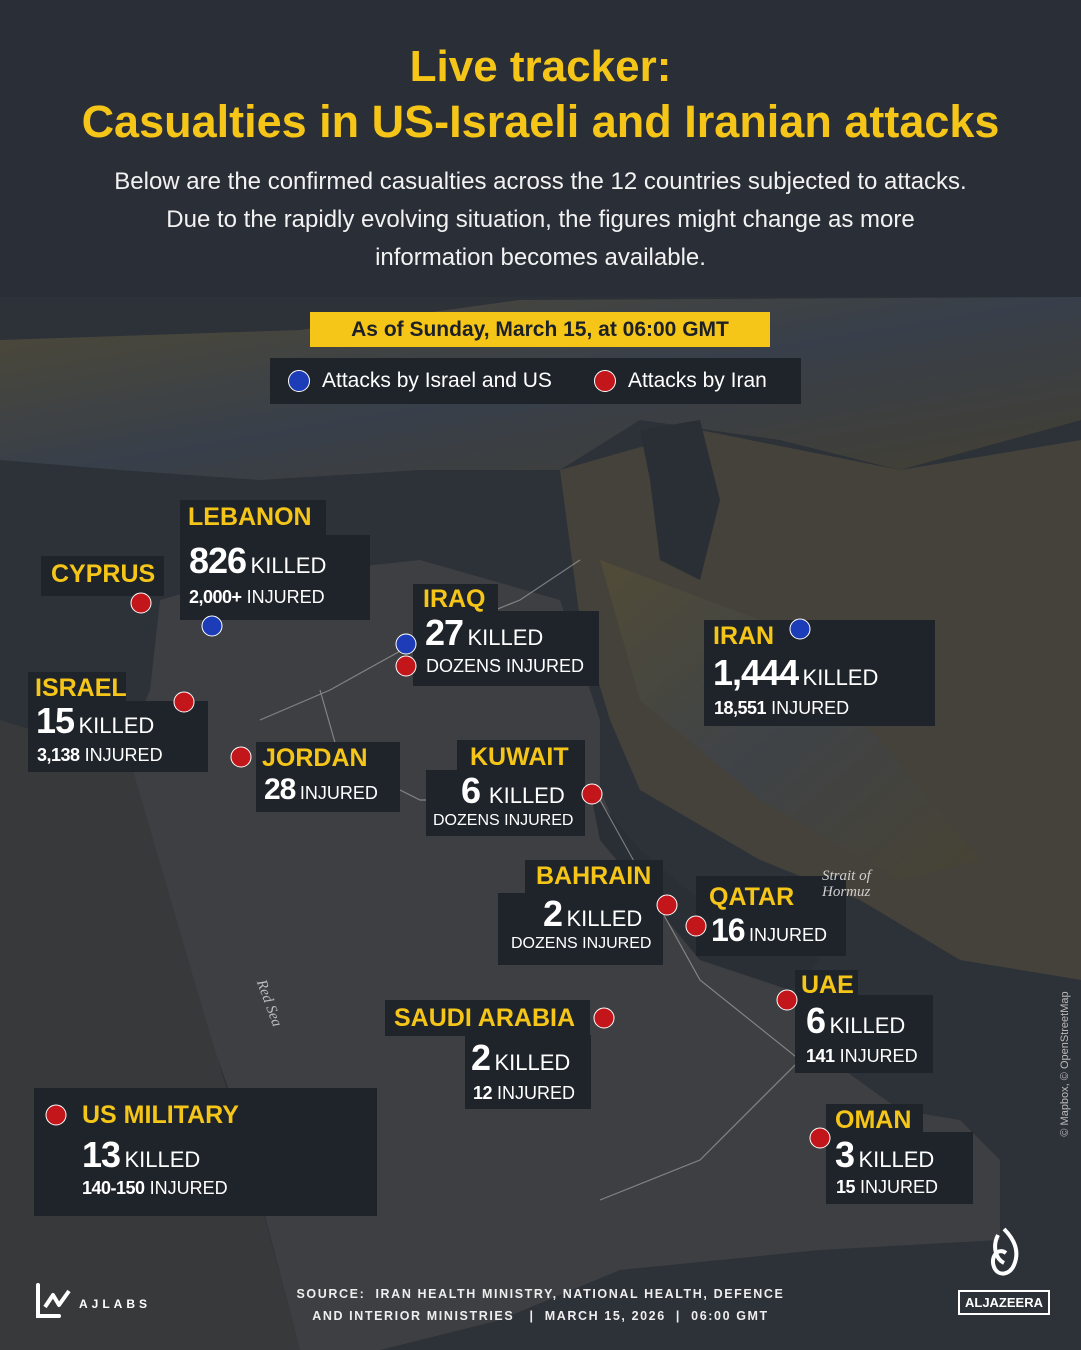  Describe the element at coordinates (540, 329) in the screenshot. I see `date-banner: As of Sunday, March 15, at 06:00 GMT` at that location.